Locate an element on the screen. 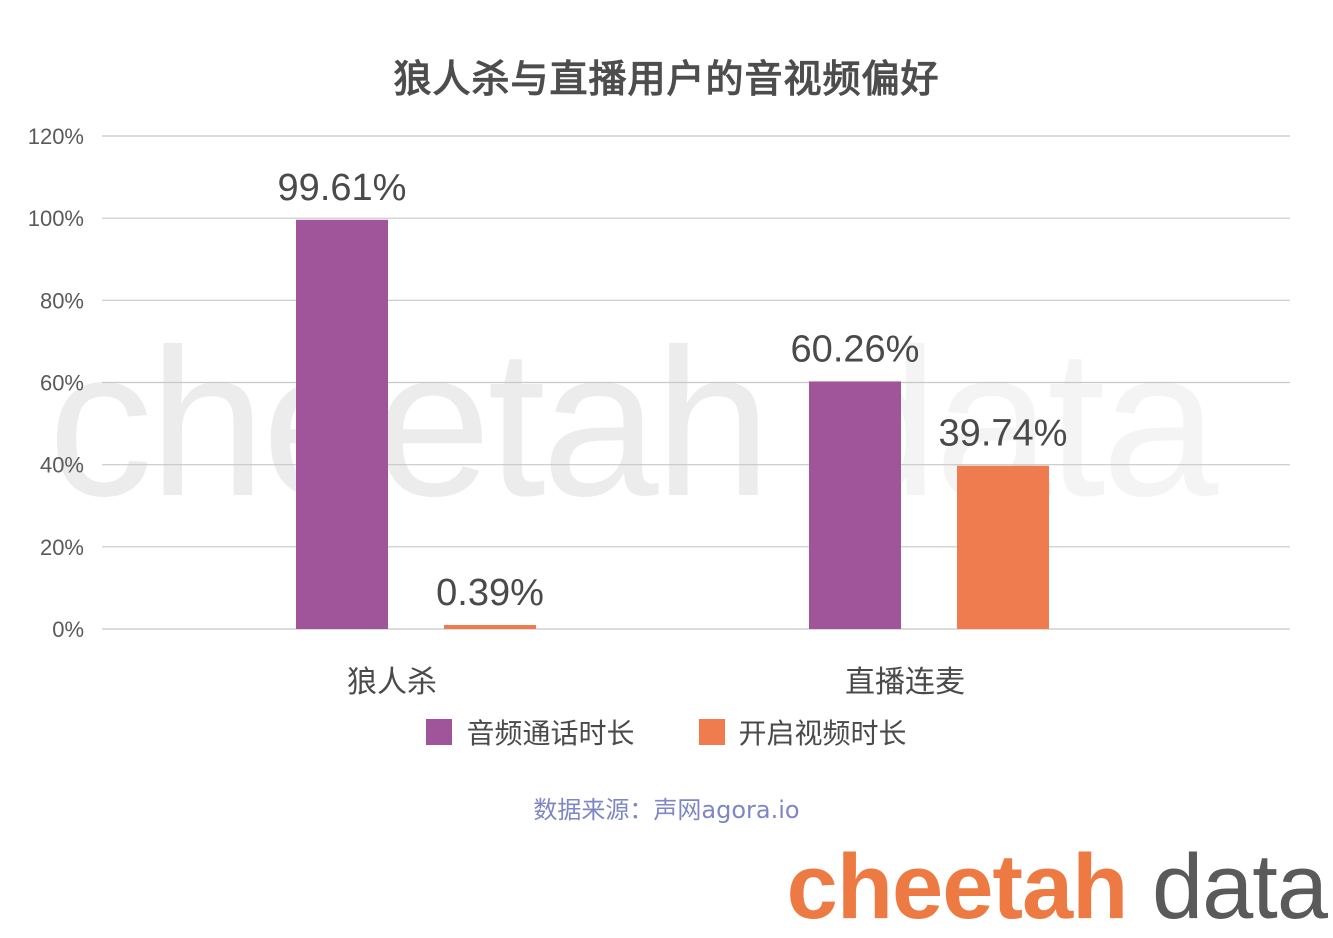 This screenshot has height=938, width=1333. y-tick-label: 40% is located at coordinates (62, 465).